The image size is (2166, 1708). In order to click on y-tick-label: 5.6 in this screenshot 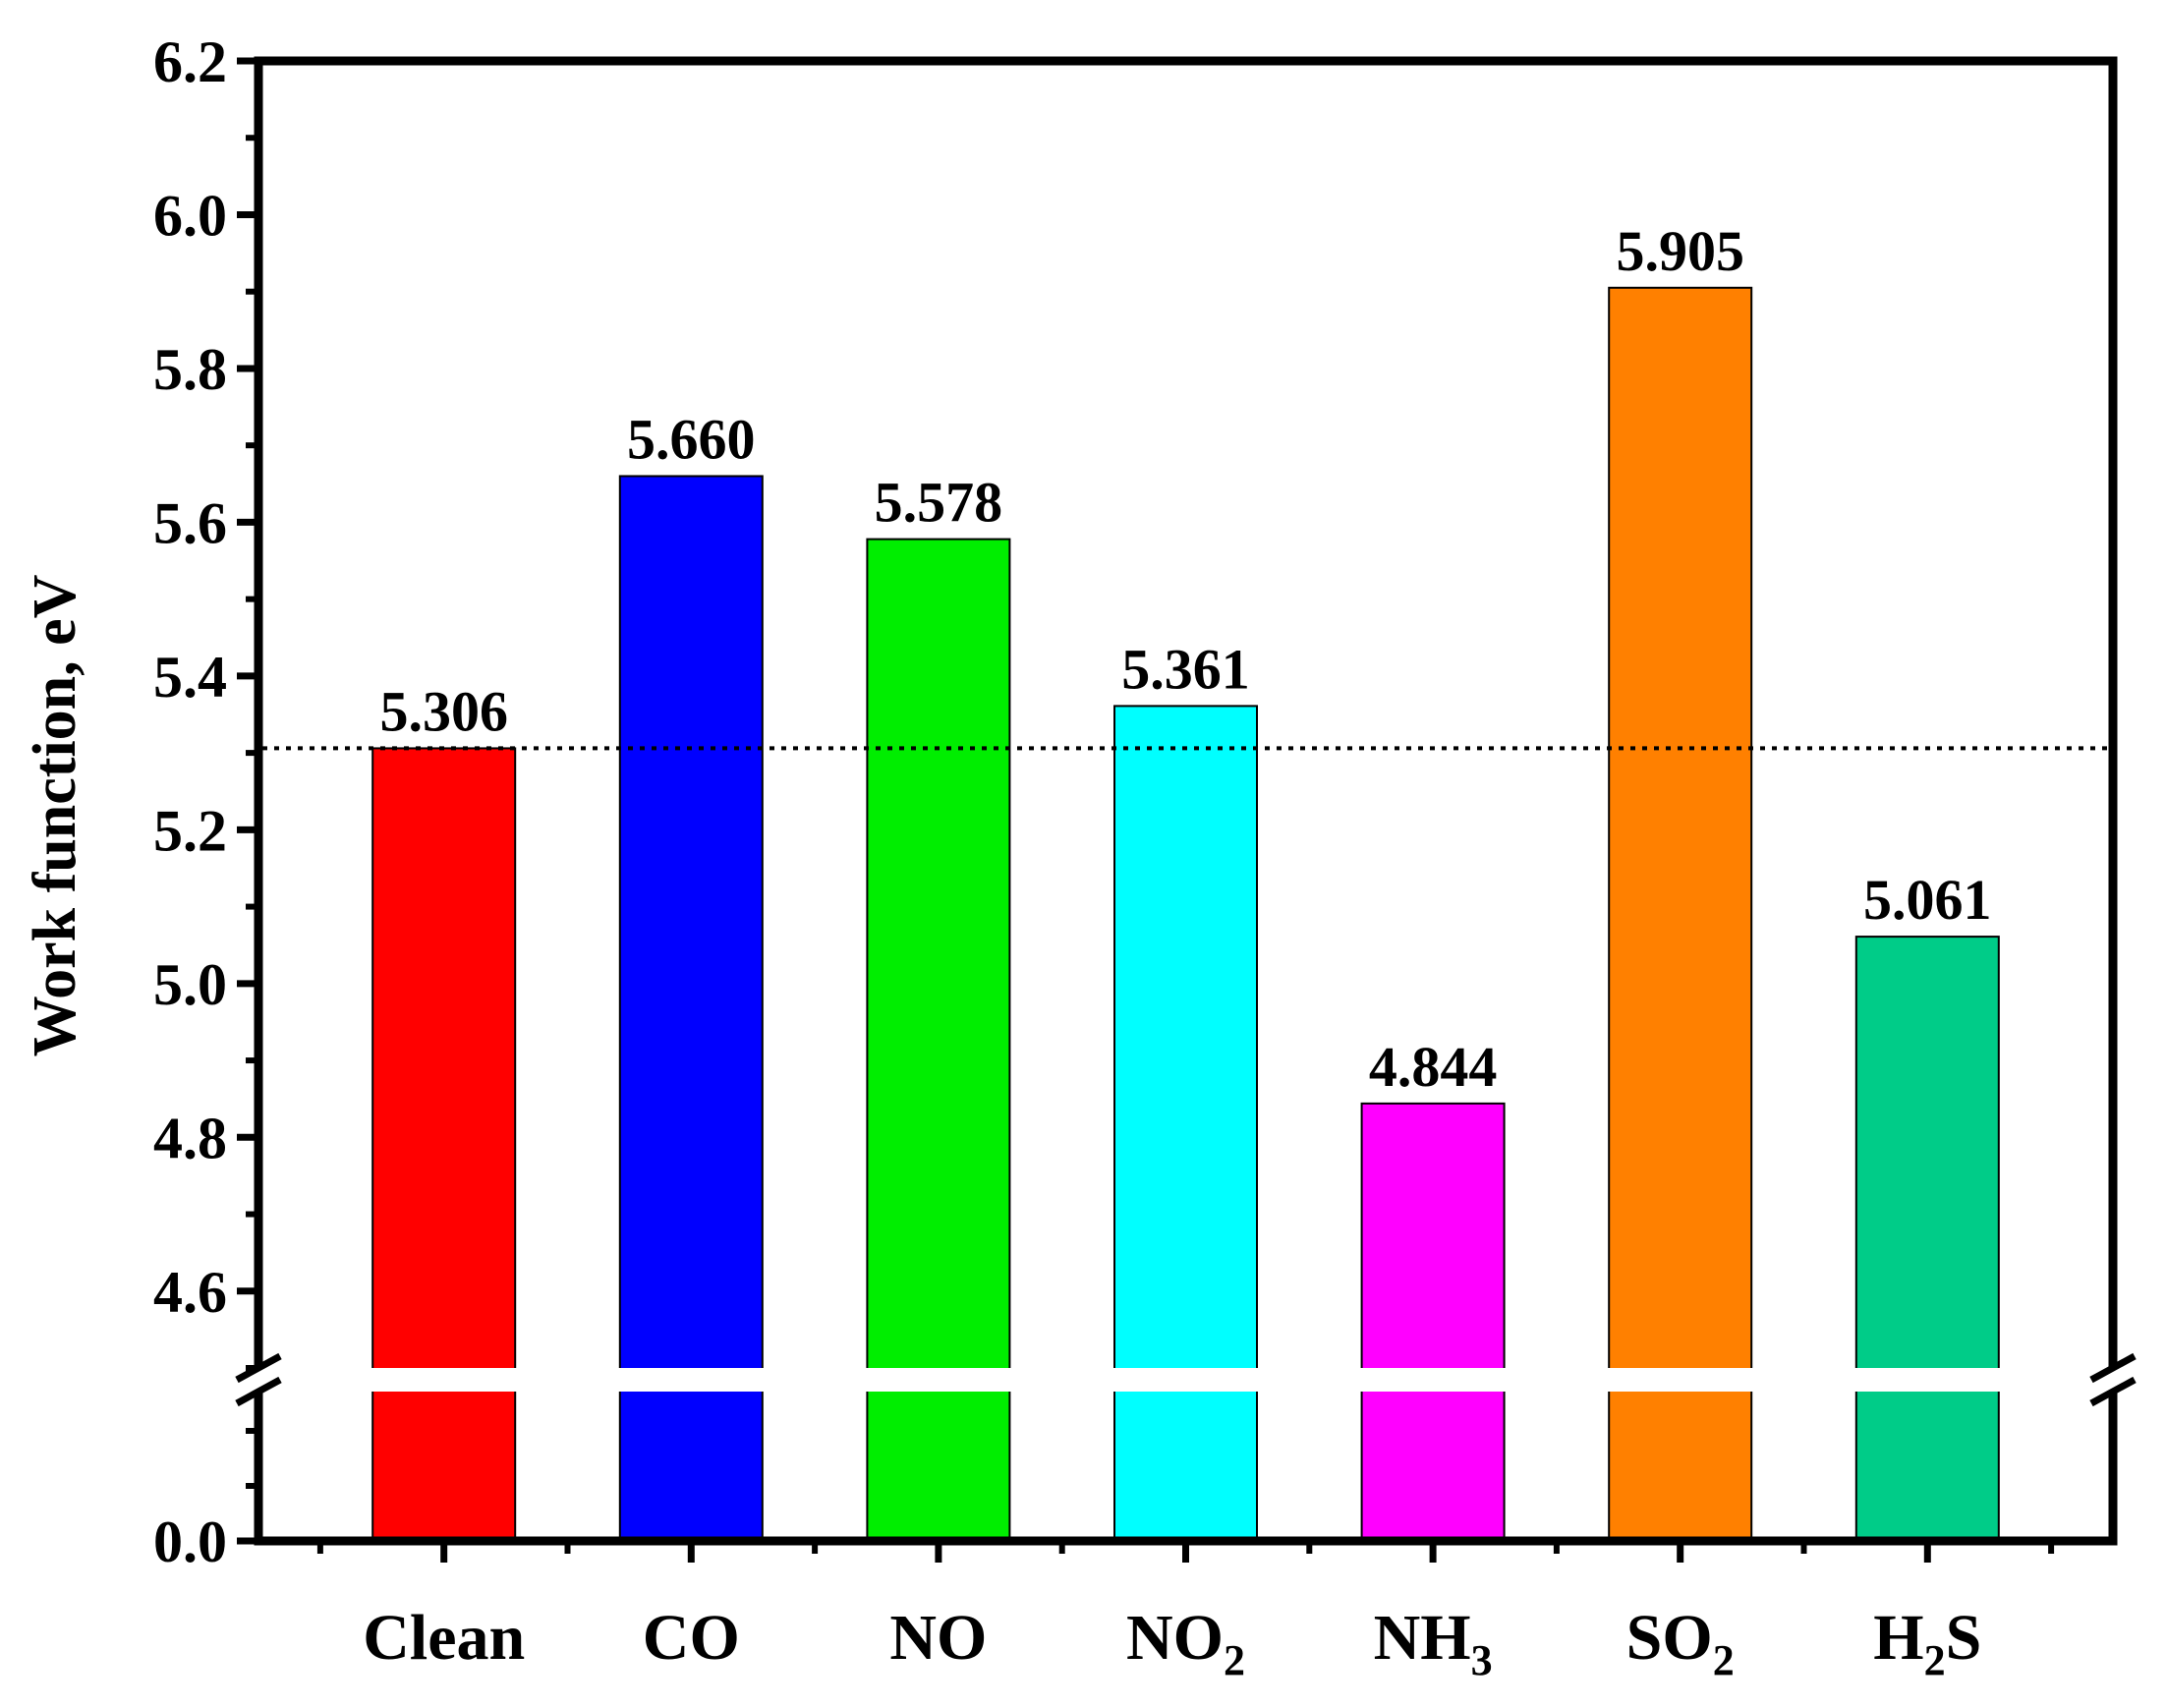, I will do `click(190, 522)`.